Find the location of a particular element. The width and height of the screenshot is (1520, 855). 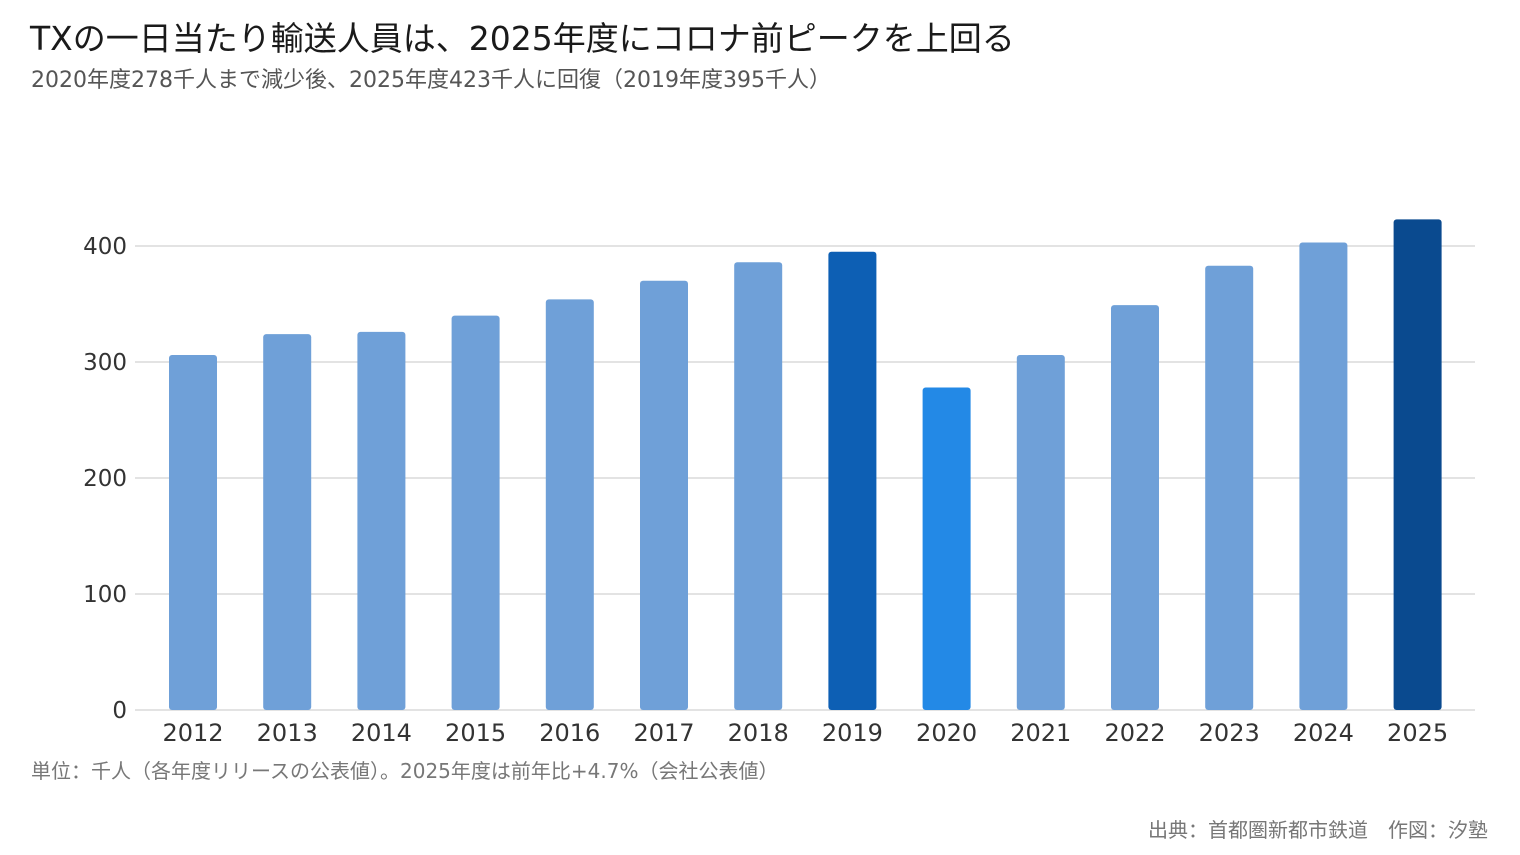

x-tick-label: 2022 is located at coordinates (1134, 733).